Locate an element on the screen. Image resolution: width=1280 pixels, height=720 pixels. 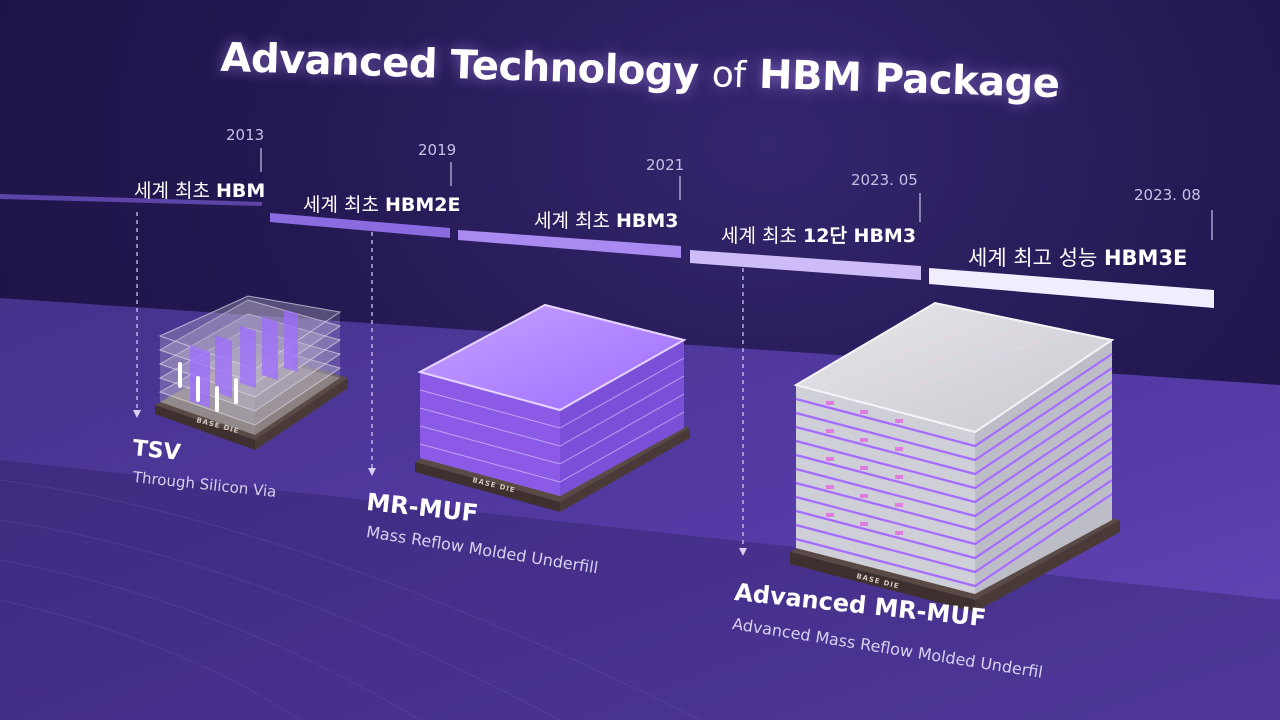
milestone-prefix-1: 세계 최초 is located at coordinates (172, 191).